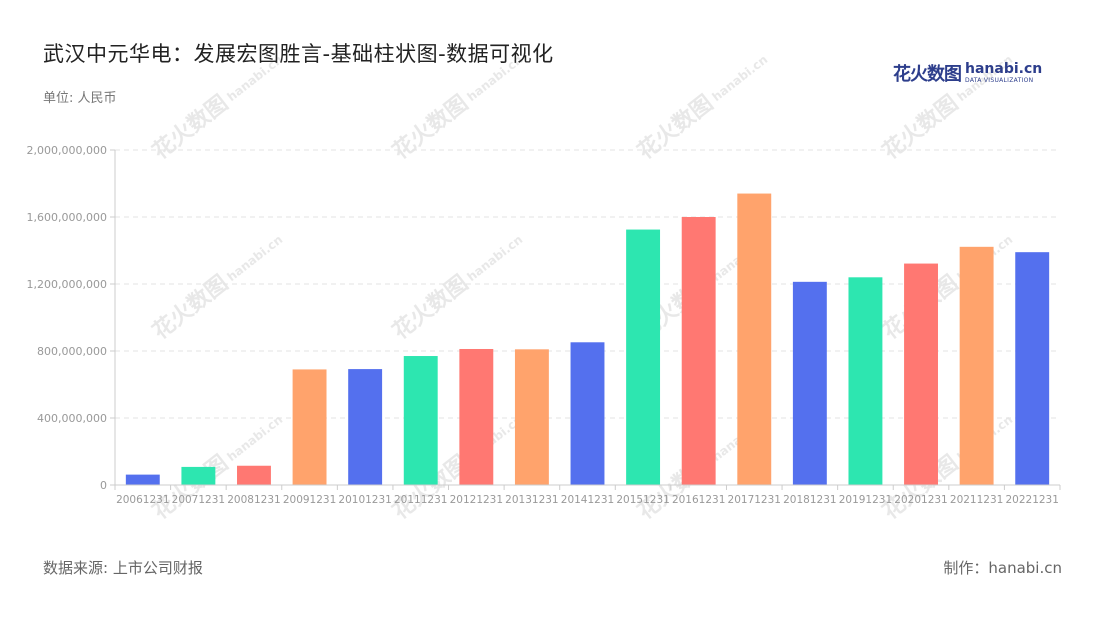  I want to click on unit-label: 单位: 人民币, so click(80, 98).